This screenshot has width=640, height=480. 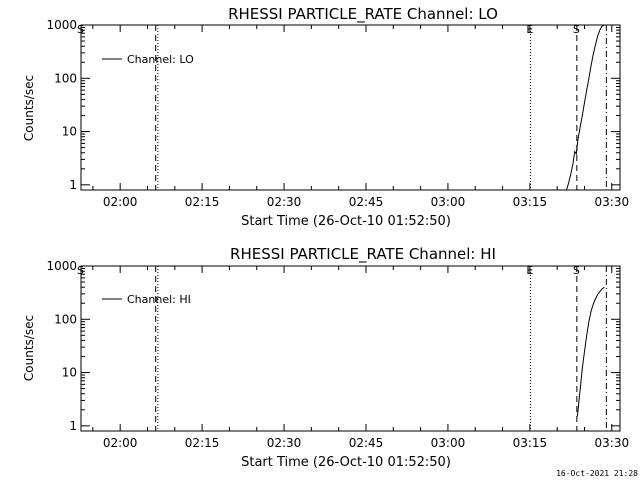 I want to click on legend-label: Channel: LO, so click(x=160, y=59).